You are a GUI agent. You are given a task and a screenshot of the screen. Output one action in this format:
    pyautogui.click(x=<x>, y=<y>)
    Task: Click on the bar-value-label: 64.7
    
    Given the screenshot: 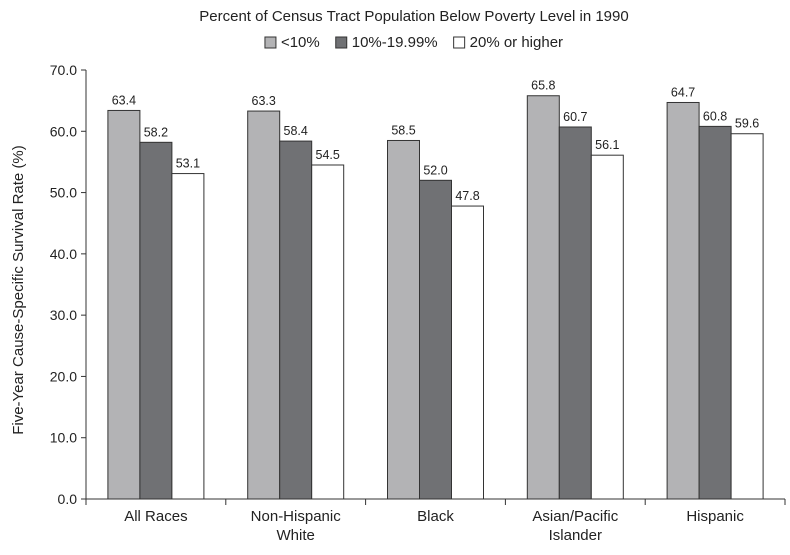 What is the action you would take?
    pyautogui.click(x=683, y=92)
    